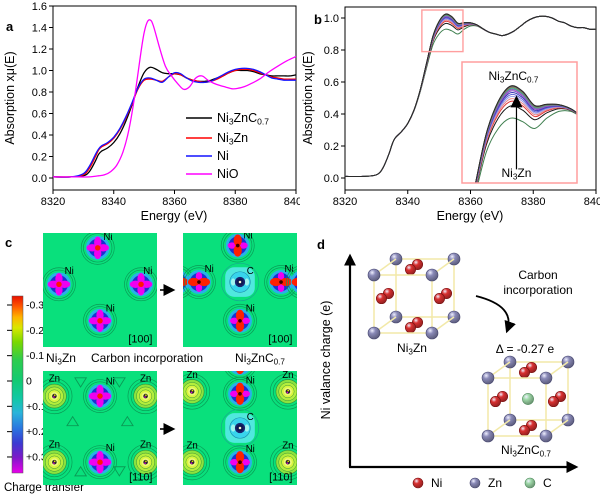 The image size is (600, 501). Describe the element at coordinates (280, 339) in the screenshot. I see `direction-label: [100]` at that location.